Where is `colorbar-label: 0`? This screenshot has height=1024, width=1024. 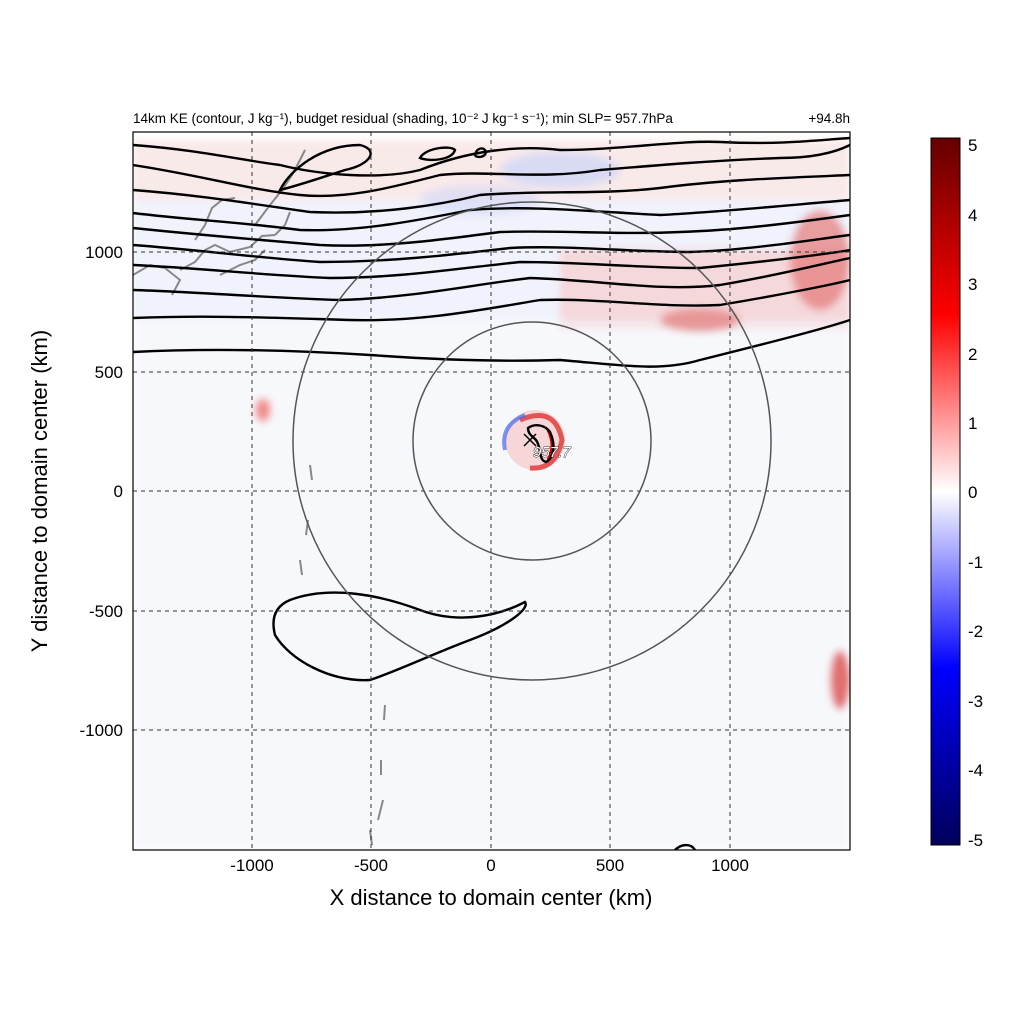
colorbar-label: 0 is located at coordinates (972, 492).